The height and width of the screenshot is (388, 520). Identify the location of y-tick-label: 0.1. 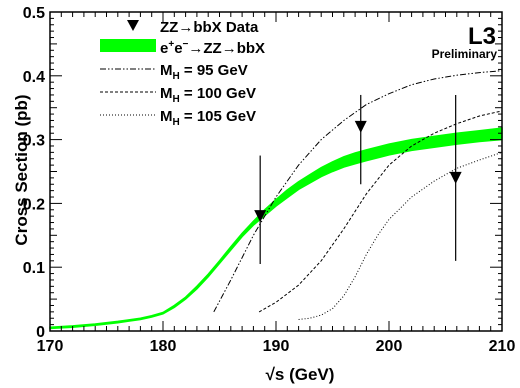
(34, 268).